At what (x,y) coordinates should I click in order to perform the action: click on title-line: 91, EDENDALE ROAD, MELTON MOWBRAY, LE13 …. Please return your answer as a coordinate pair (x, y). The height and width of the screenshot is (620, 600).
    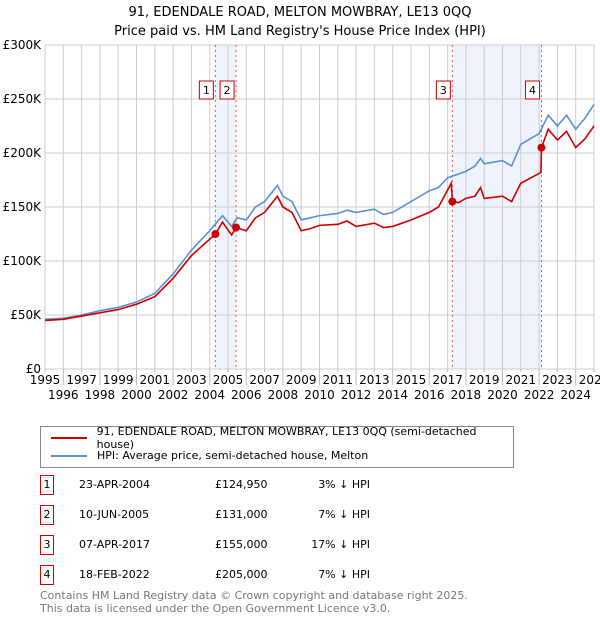
    Looking at the image, I should click on (300, 12).